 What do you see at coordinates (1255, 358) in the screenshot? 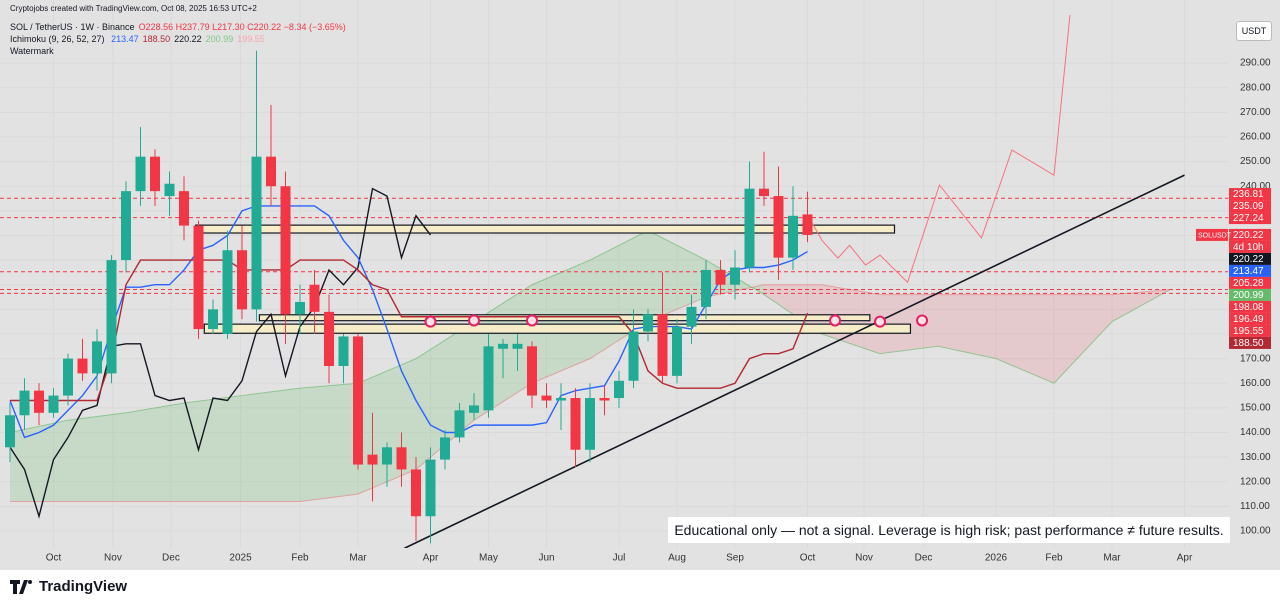
I see `y-tick-label: 170.00` at bounding box center [1255, 358].